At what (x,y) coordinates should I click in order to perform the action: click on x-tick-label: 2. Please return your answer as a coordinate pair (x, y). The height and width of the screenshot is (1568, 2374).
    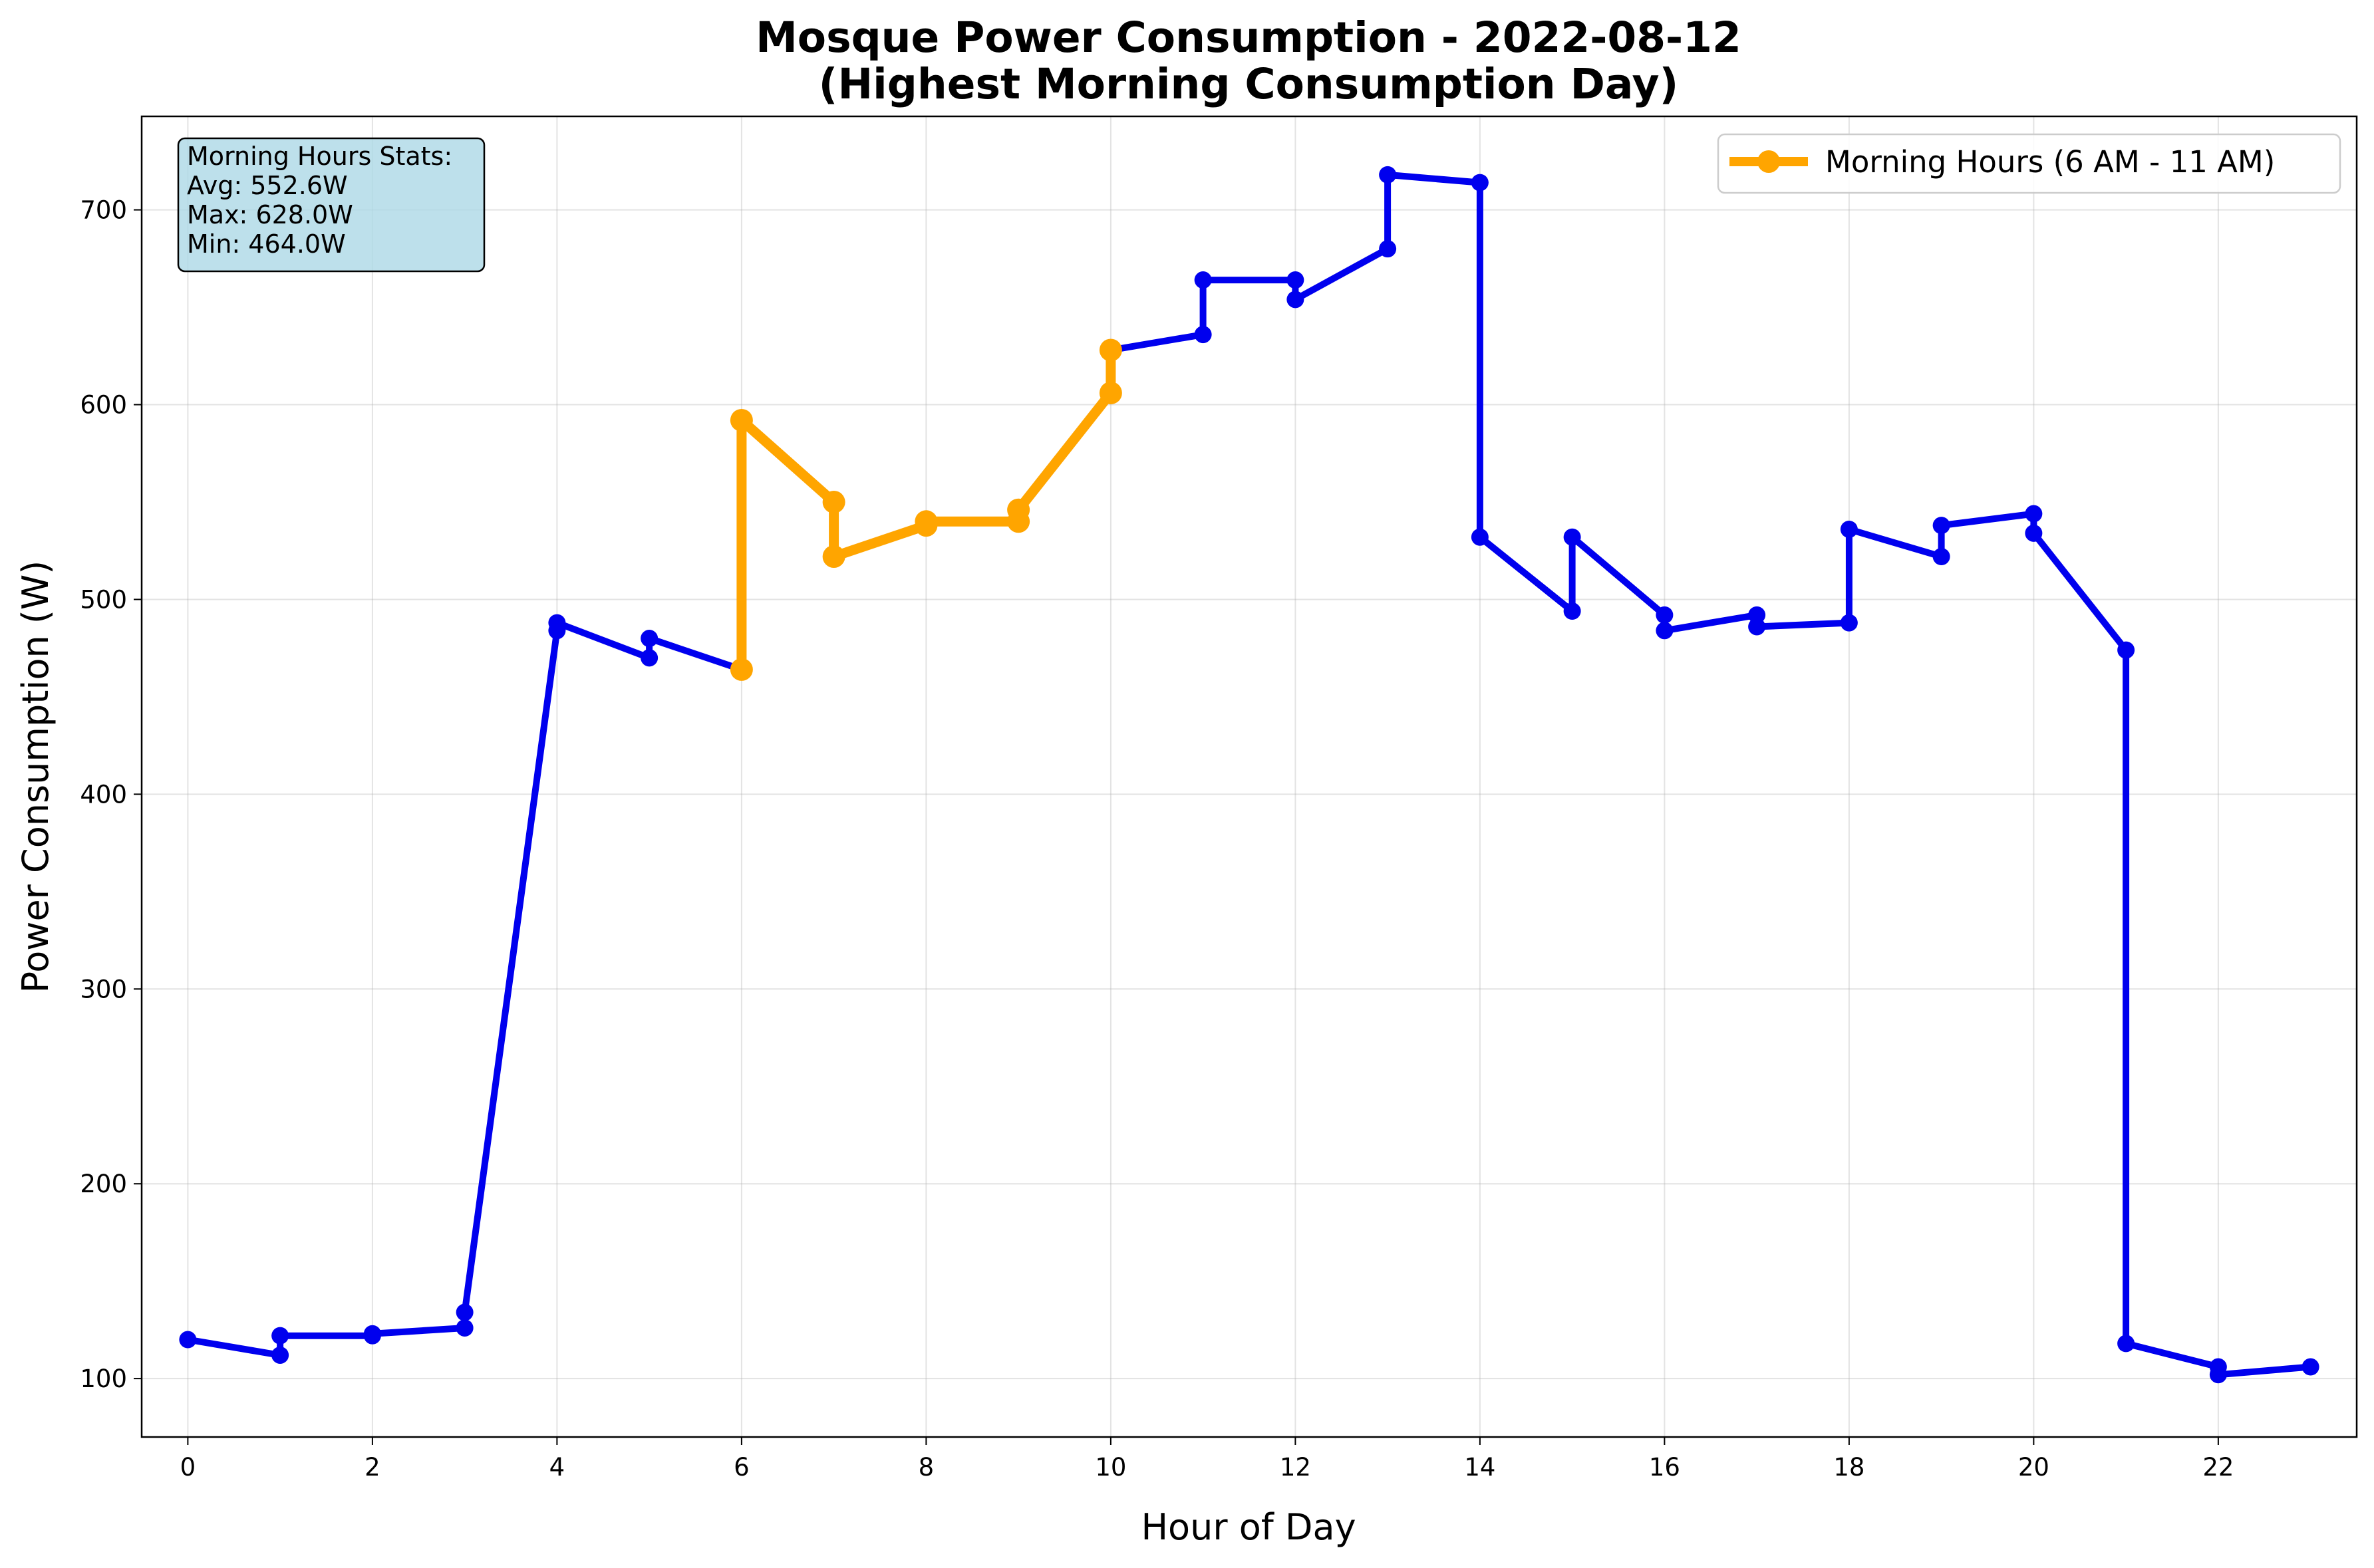
    Looking at the image, I should click on (373, 1467).